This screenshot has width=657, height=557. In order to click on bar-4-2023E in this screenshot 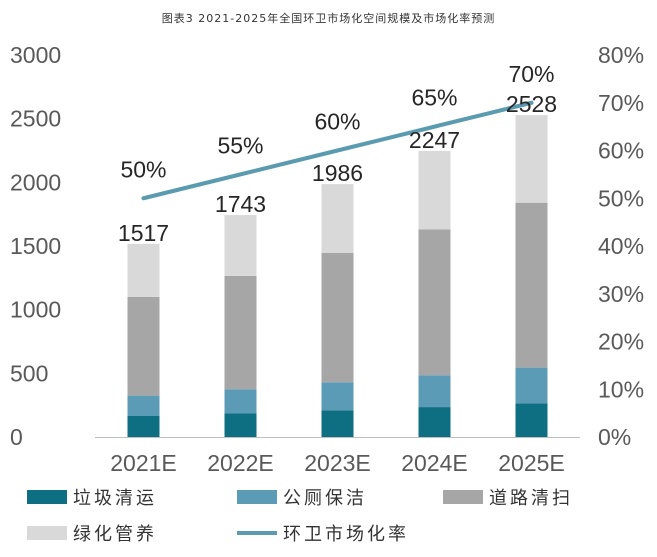, I will do `click(337, 219)`.